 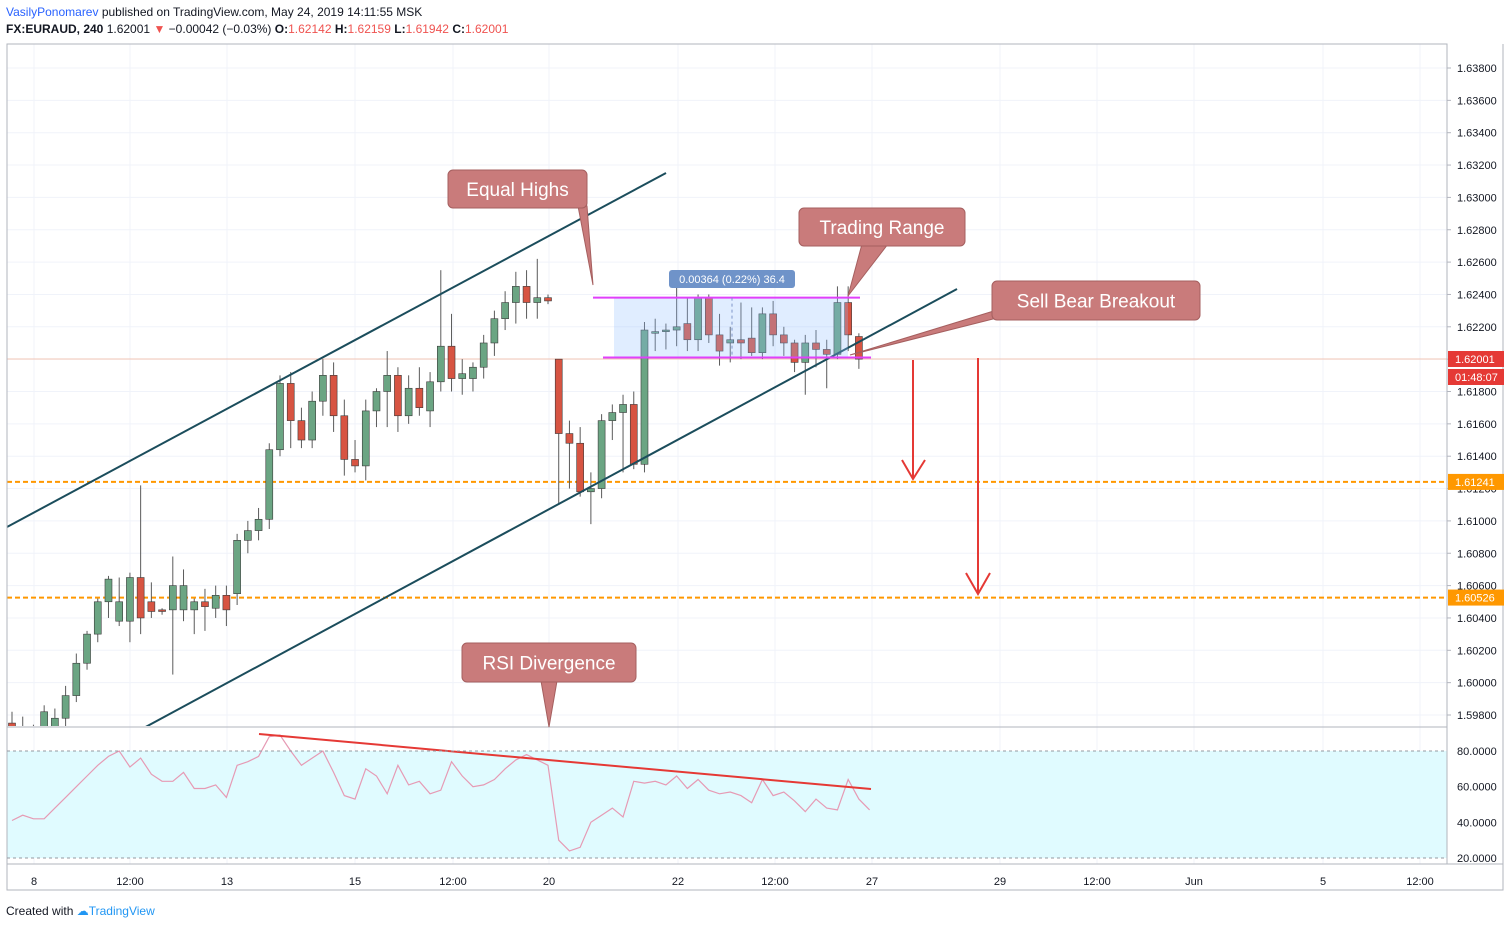 What do you see at coordinates (565, 761) in the screenshot?
I see `rsi-divergence-line` at bounding box center [565, 761].